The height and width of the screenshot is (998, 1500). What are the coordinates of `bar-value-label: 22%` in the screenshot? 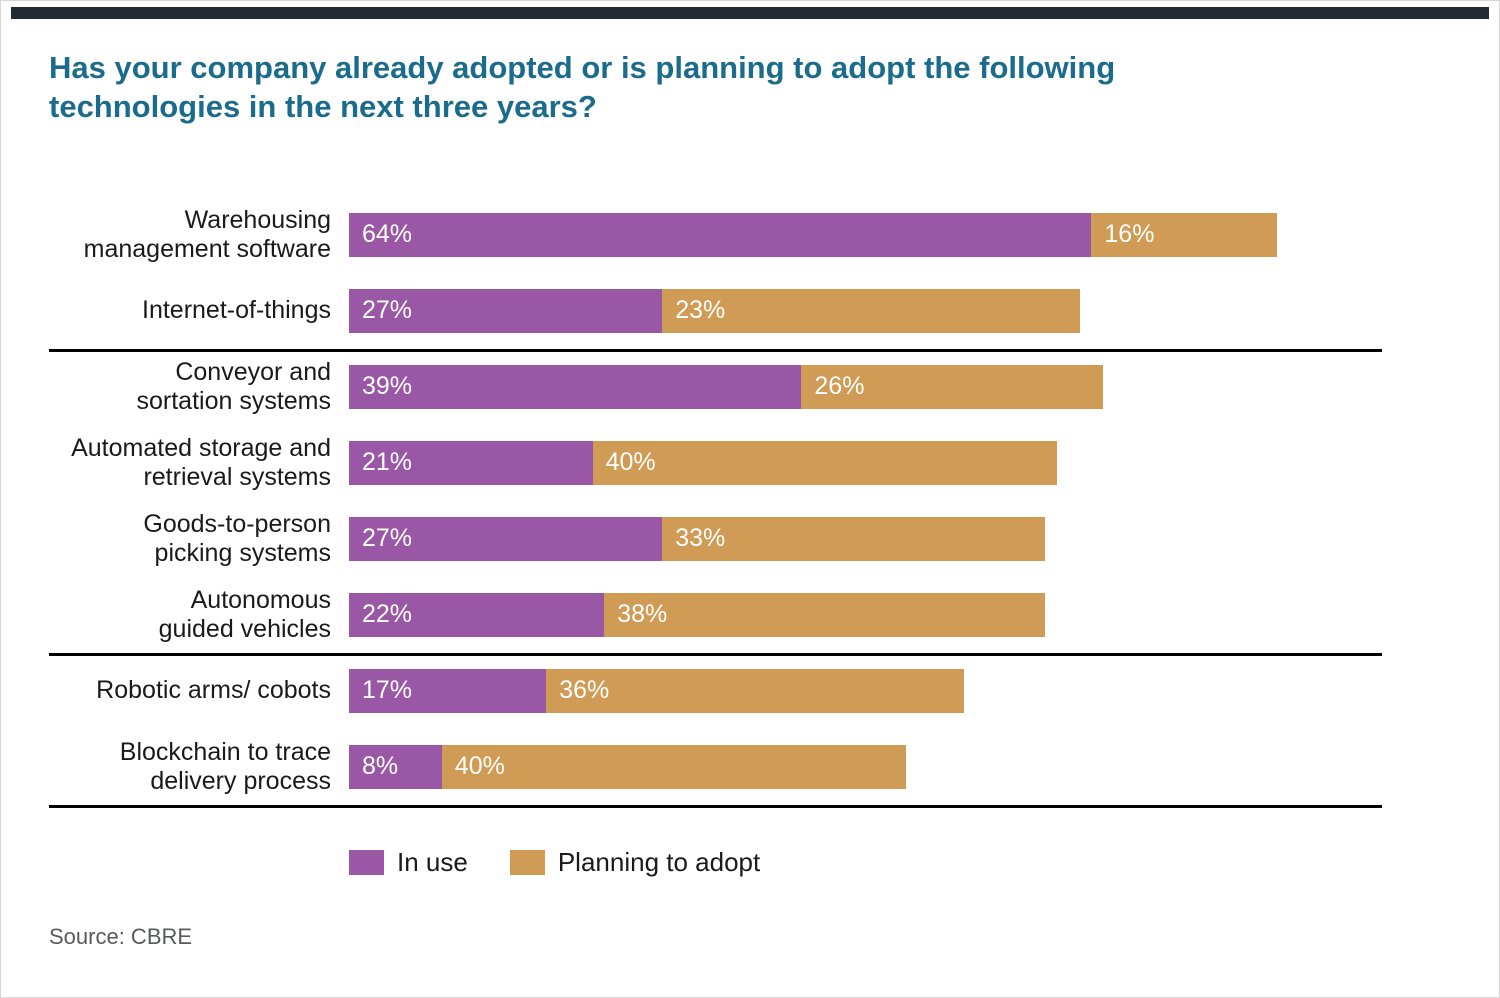 It's located at (387, 614).